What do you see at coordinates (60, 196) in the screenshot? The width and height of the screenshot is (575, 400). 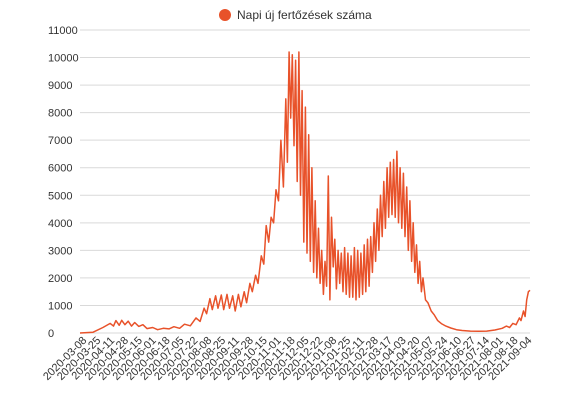 I see `y-tick-label: 5000` at bounding box center [60, 196].